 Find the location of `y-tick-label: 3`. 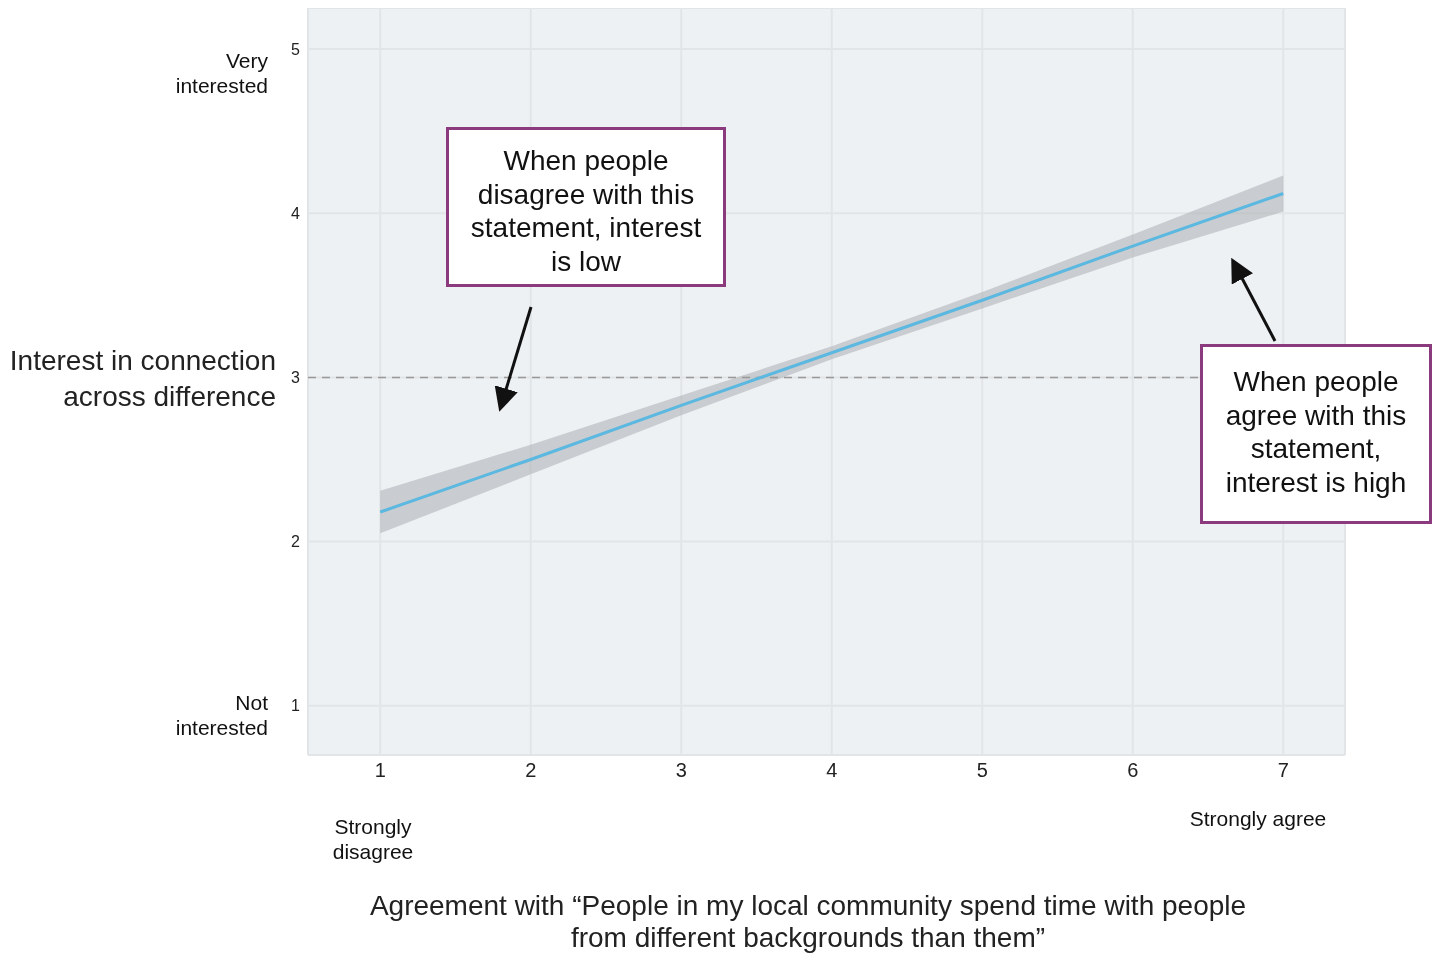

y-tick-label: 3 is located at coordinates (296, 378).